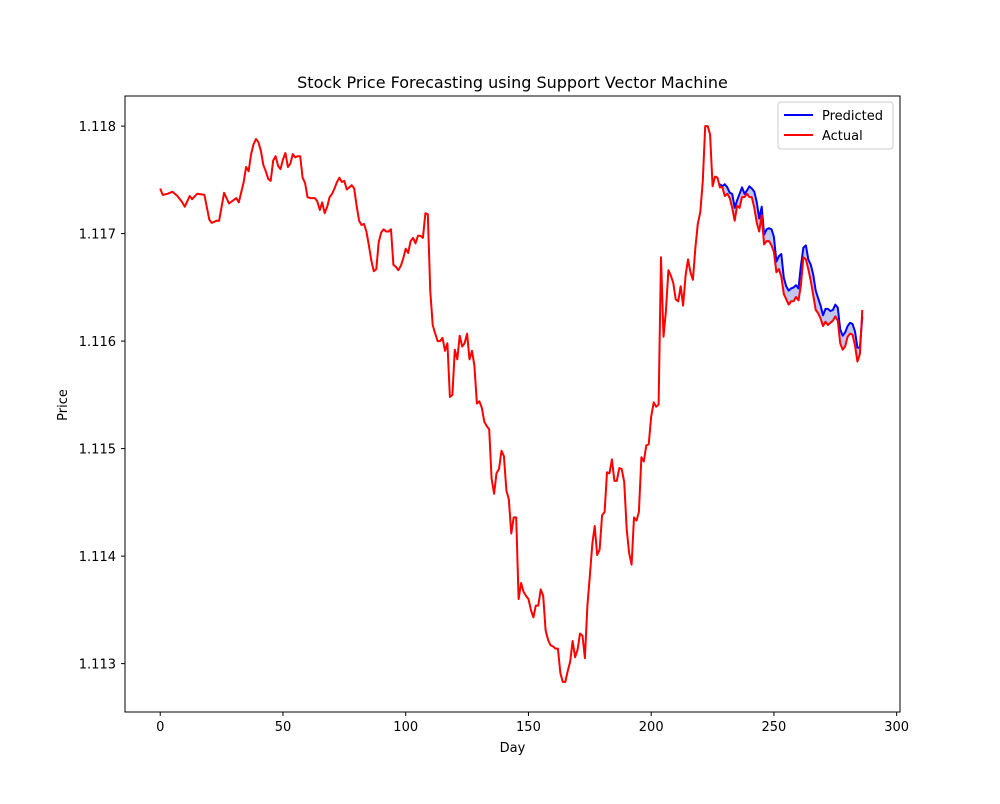  What do you see at coordinates (513, 748) in the screenshot?
I see `x-axis-label: Day` at bounding box center [513, 748].